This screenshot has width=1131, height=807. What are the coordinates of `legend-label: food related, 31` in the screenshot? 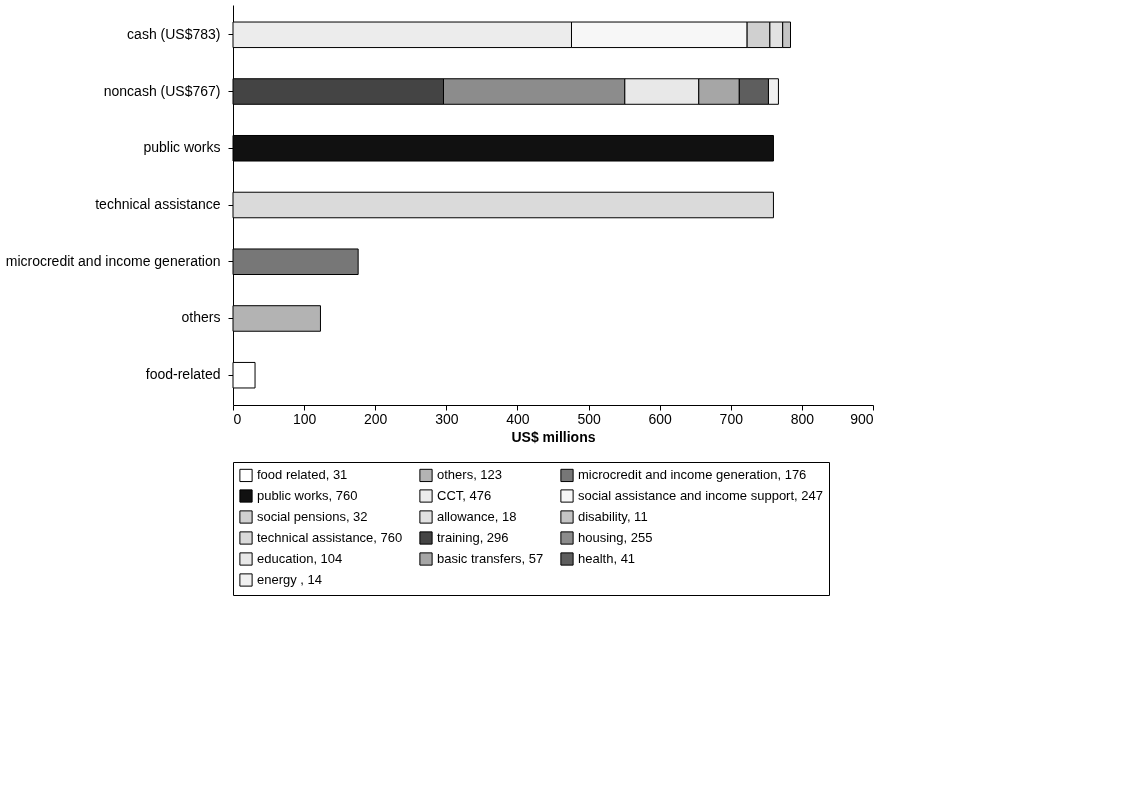 It's located at (302, 475).